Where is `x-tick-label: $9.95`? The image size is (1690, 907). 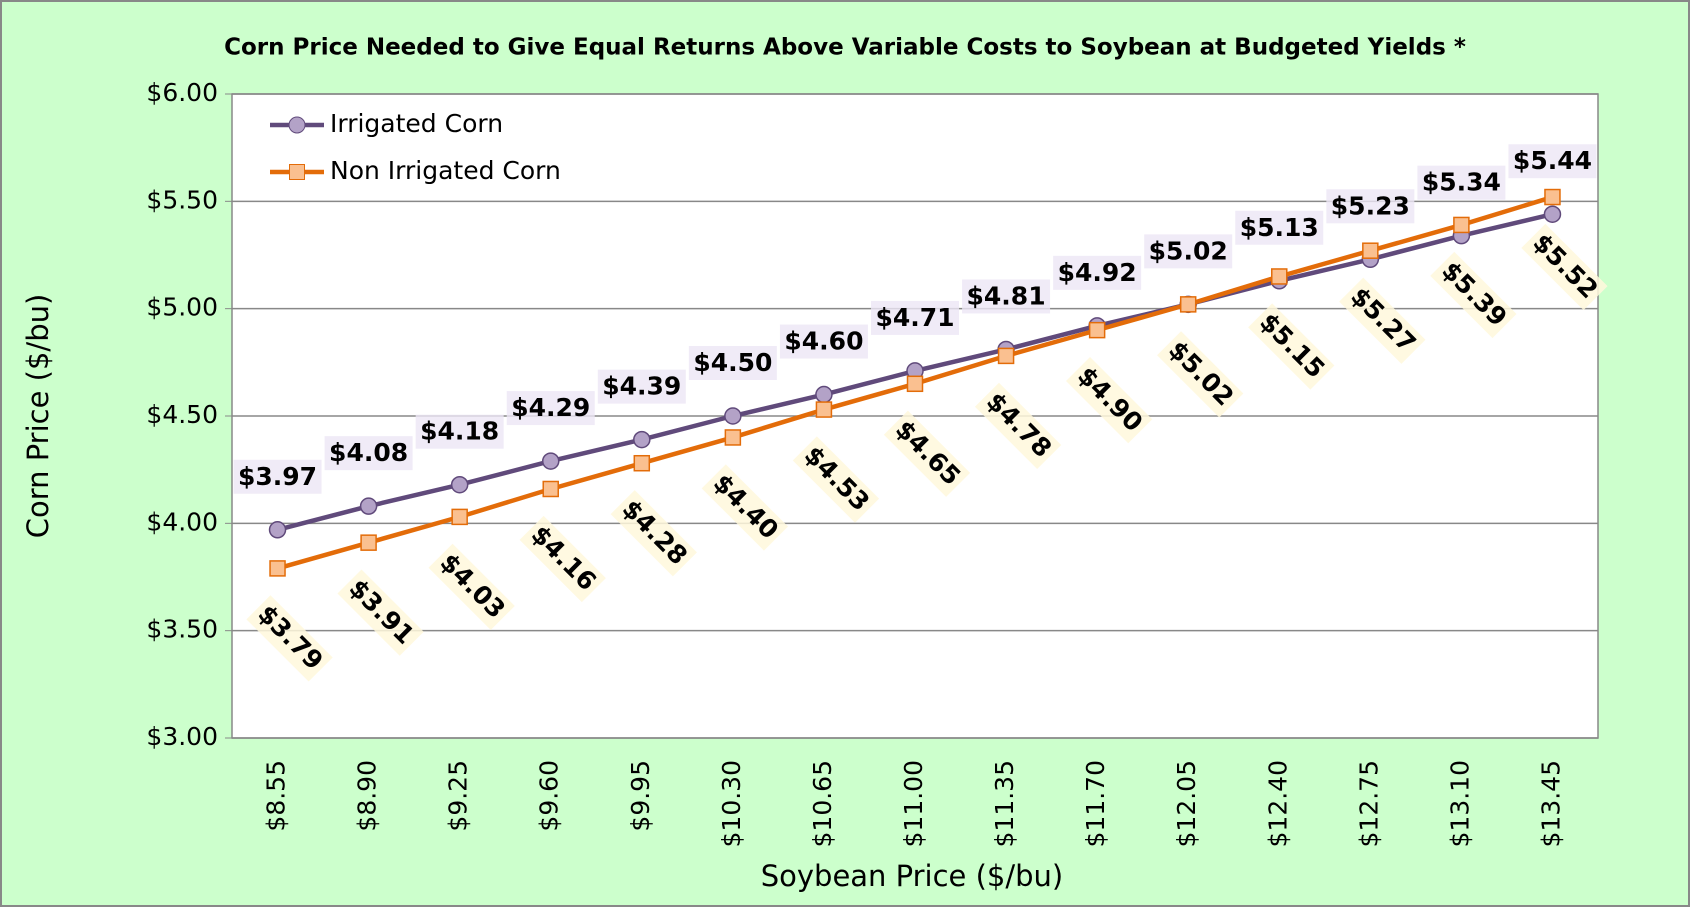
x-tick-label: $9.95 is located at coordinates (640, 796).